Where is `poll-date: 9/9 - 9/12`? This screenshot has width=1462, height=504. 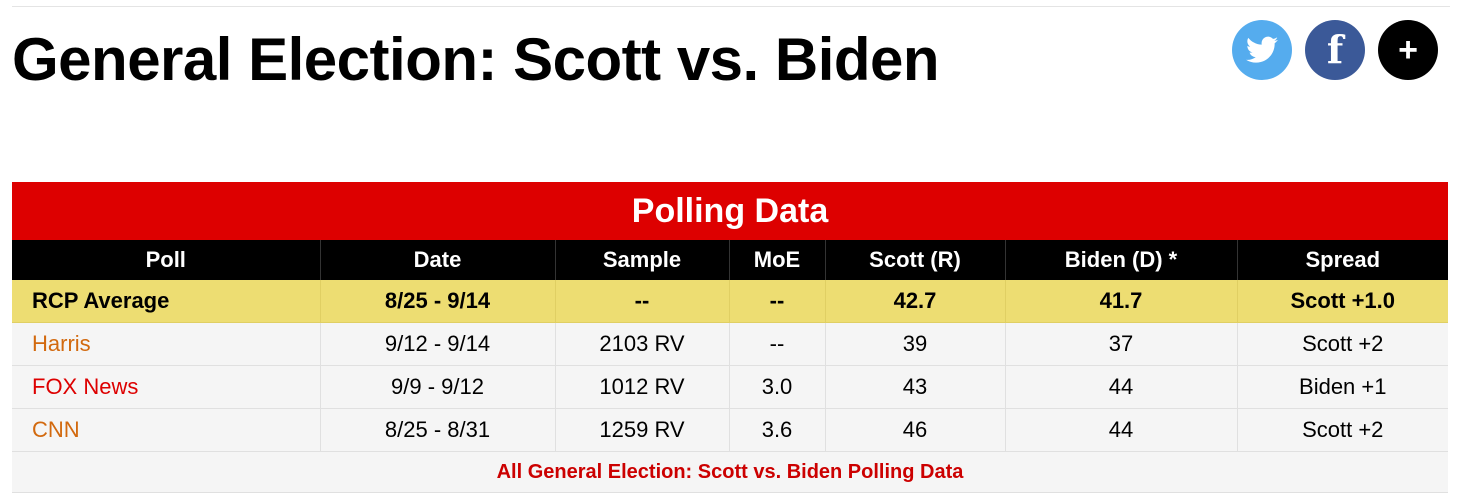
poll-date: 9/9 - 9/12 is located at coordinates (438, 387).